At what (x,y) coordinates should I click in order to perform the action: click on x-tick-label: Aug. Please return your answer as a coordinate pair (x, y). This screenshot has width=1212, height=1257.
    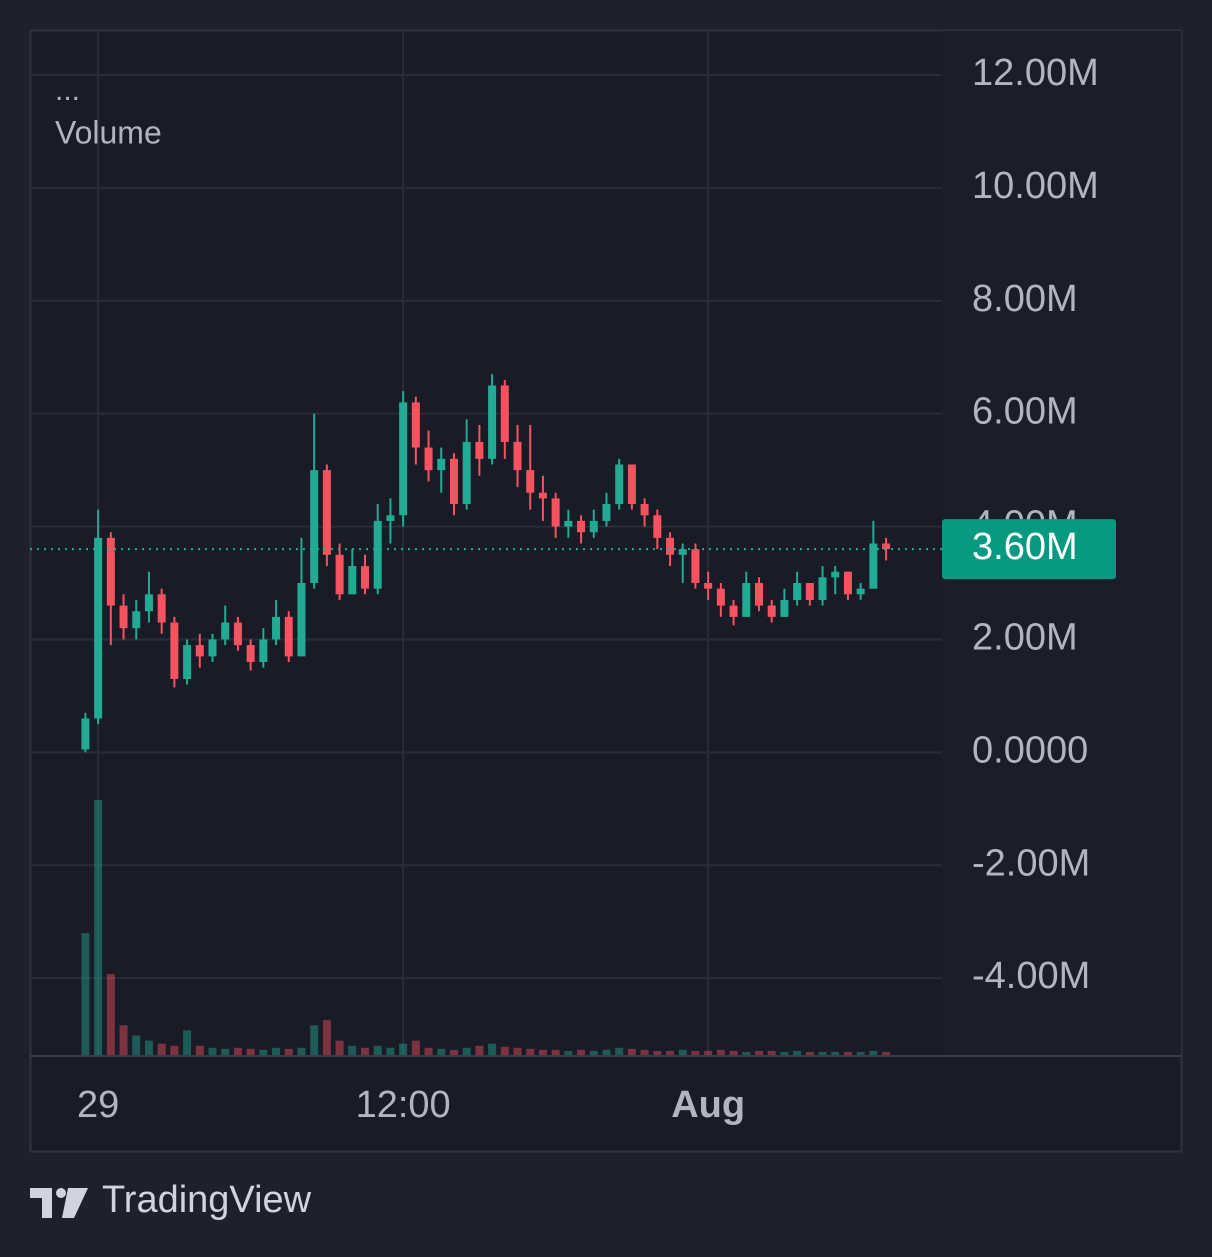
    Looking at the image, I should click on (708, 1105).